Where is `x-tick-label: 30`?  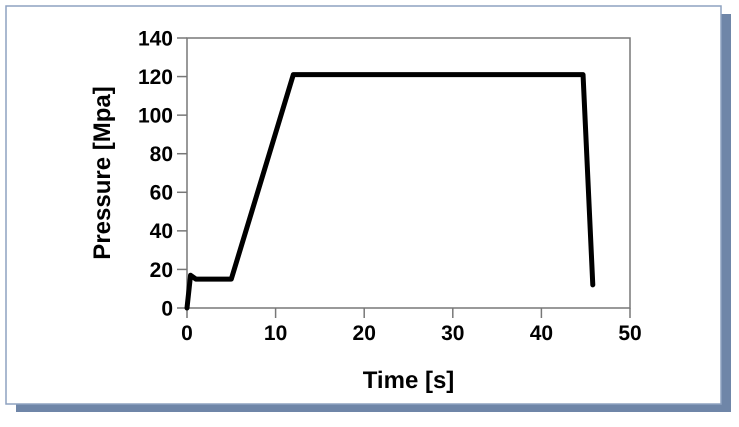 x-tick-label: 30 is located at coordinates (452, 333).